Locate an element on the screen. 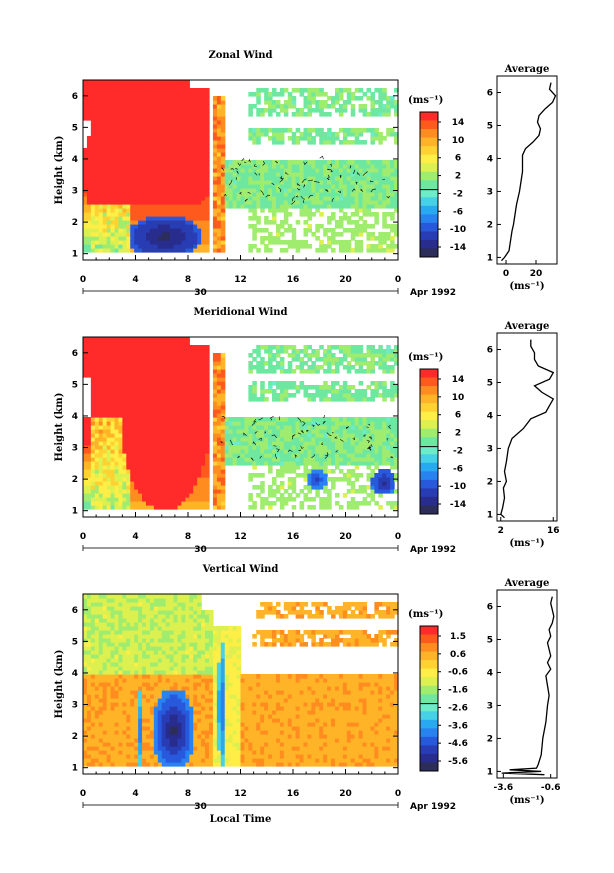 This screenshot has height=873, width=614. profile-frame is located at coordinates (527, 170).